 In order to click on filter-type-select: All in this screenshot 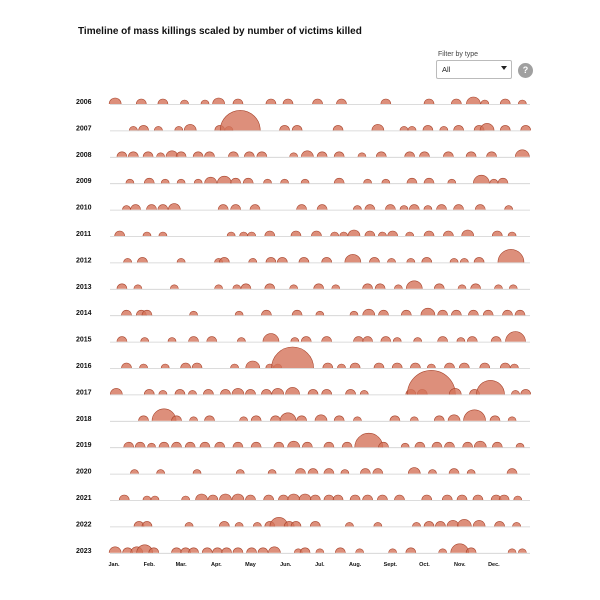, I will do `click(474, 69)`.